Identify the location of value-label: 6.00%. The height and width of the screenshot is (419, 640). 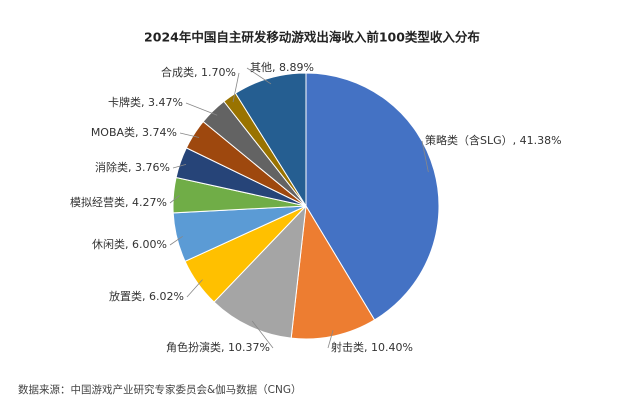
(149, 244).